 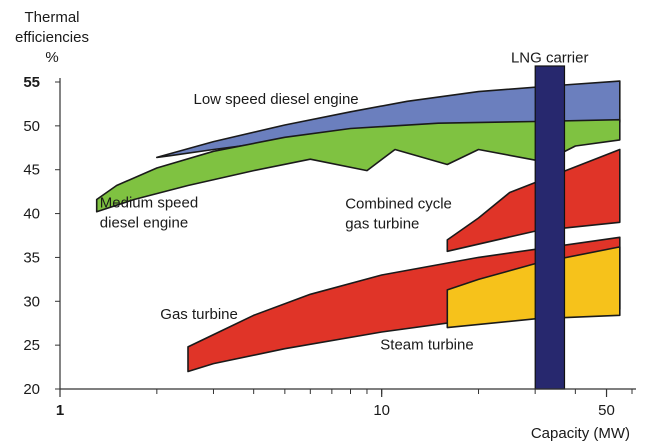 What do you see at coordinates (60, 410) in the screenshot?
I see `x-tick-label: 1` at bounding box center [60, 410].